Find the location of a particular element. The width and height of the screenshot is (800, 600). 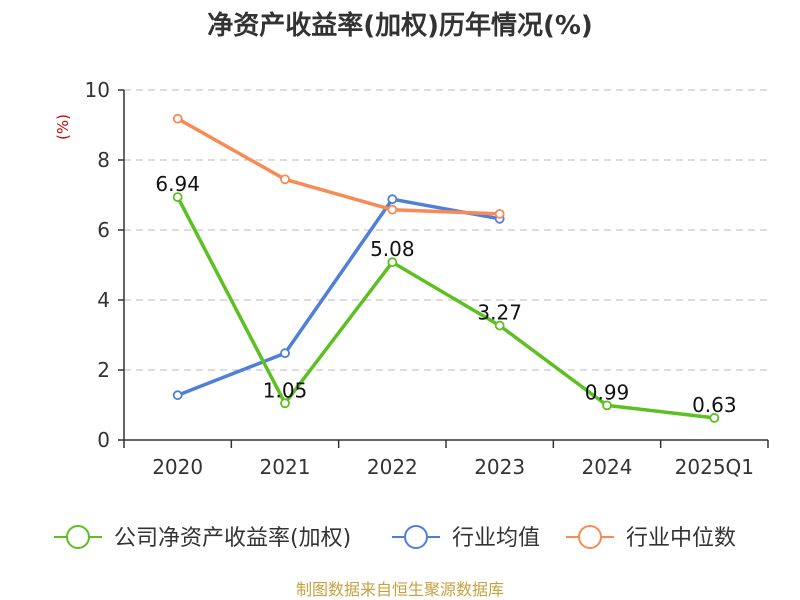

data-label: 3.27 is located at coordinates (499, 313).